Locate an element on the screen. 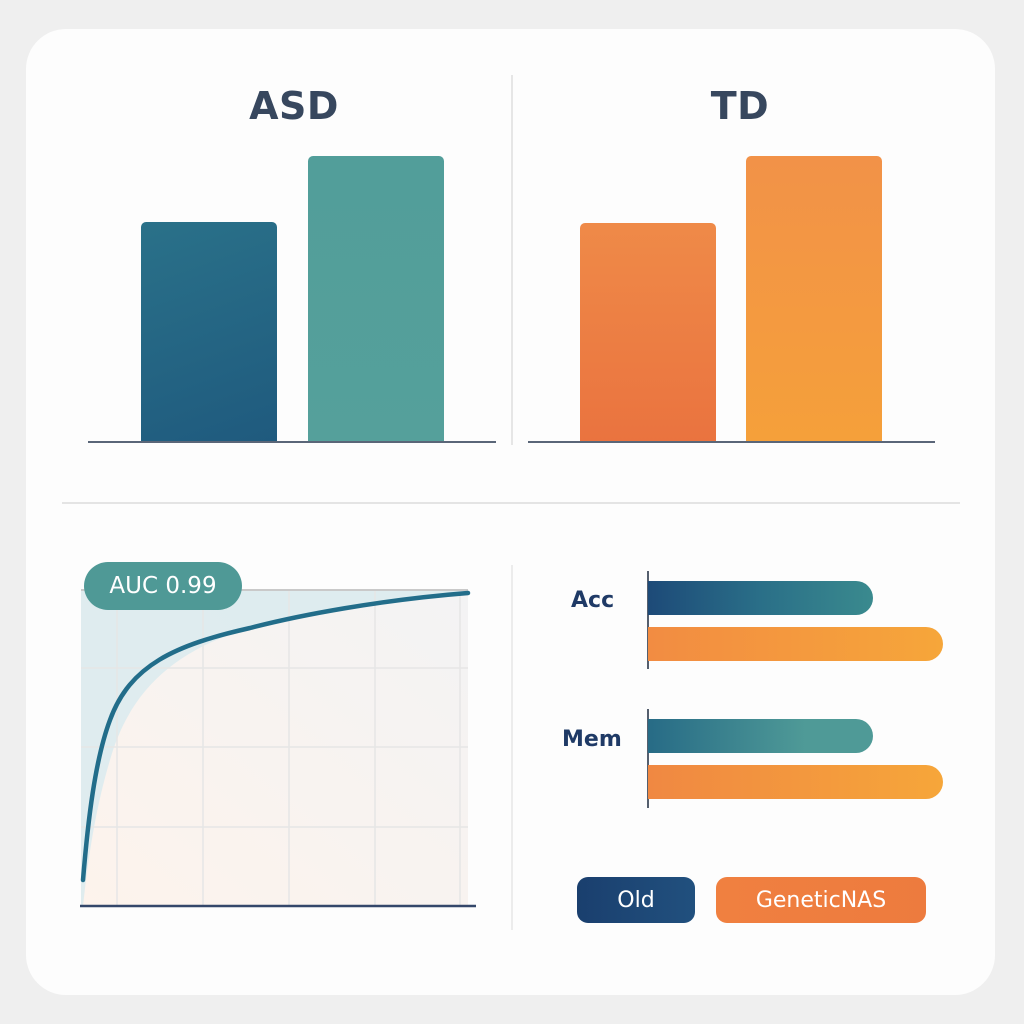 This screenshot has width=1024, height=1024. mem-old-bar is located at coordinates (760, 736).